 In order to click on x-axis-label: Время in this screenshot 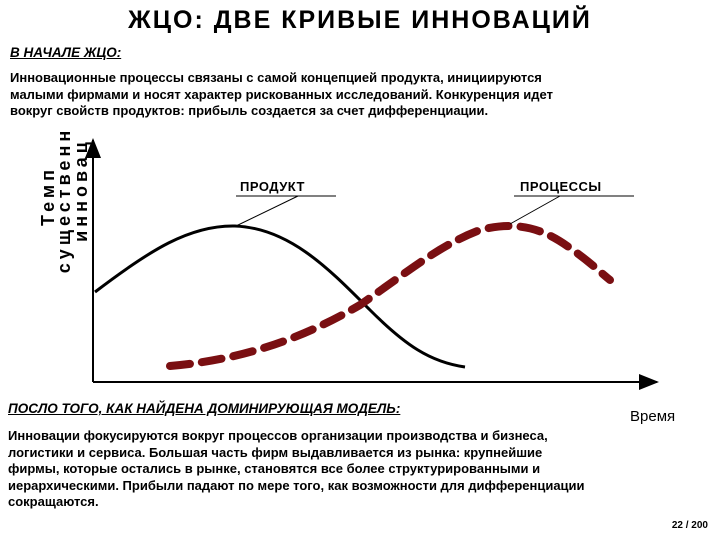, I will do `click(652, 416)`.